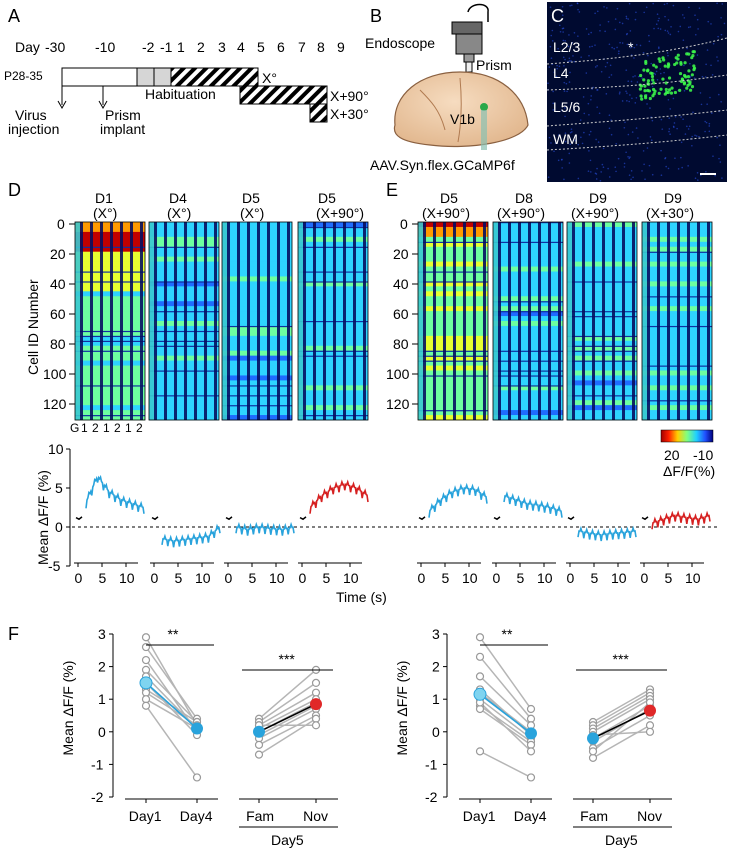 Image resolution: width=729 pixels, height=850 pixels. Describe the element at coordinates (321, 47) in the screenshot. I see `day-number: 8` at that location.